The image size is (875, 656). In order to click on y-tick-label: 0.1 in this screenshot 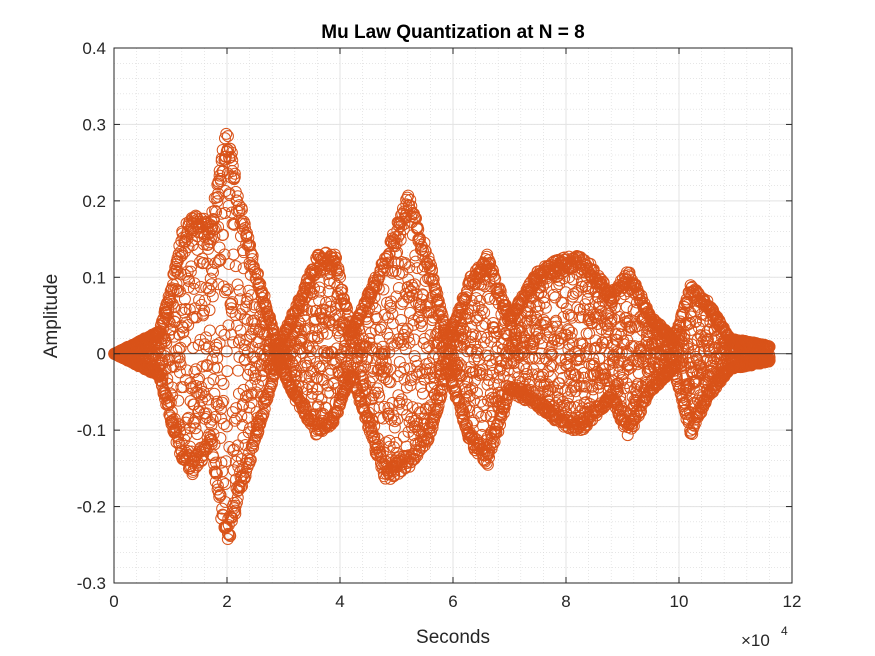, I will do `click(94, 277)`.